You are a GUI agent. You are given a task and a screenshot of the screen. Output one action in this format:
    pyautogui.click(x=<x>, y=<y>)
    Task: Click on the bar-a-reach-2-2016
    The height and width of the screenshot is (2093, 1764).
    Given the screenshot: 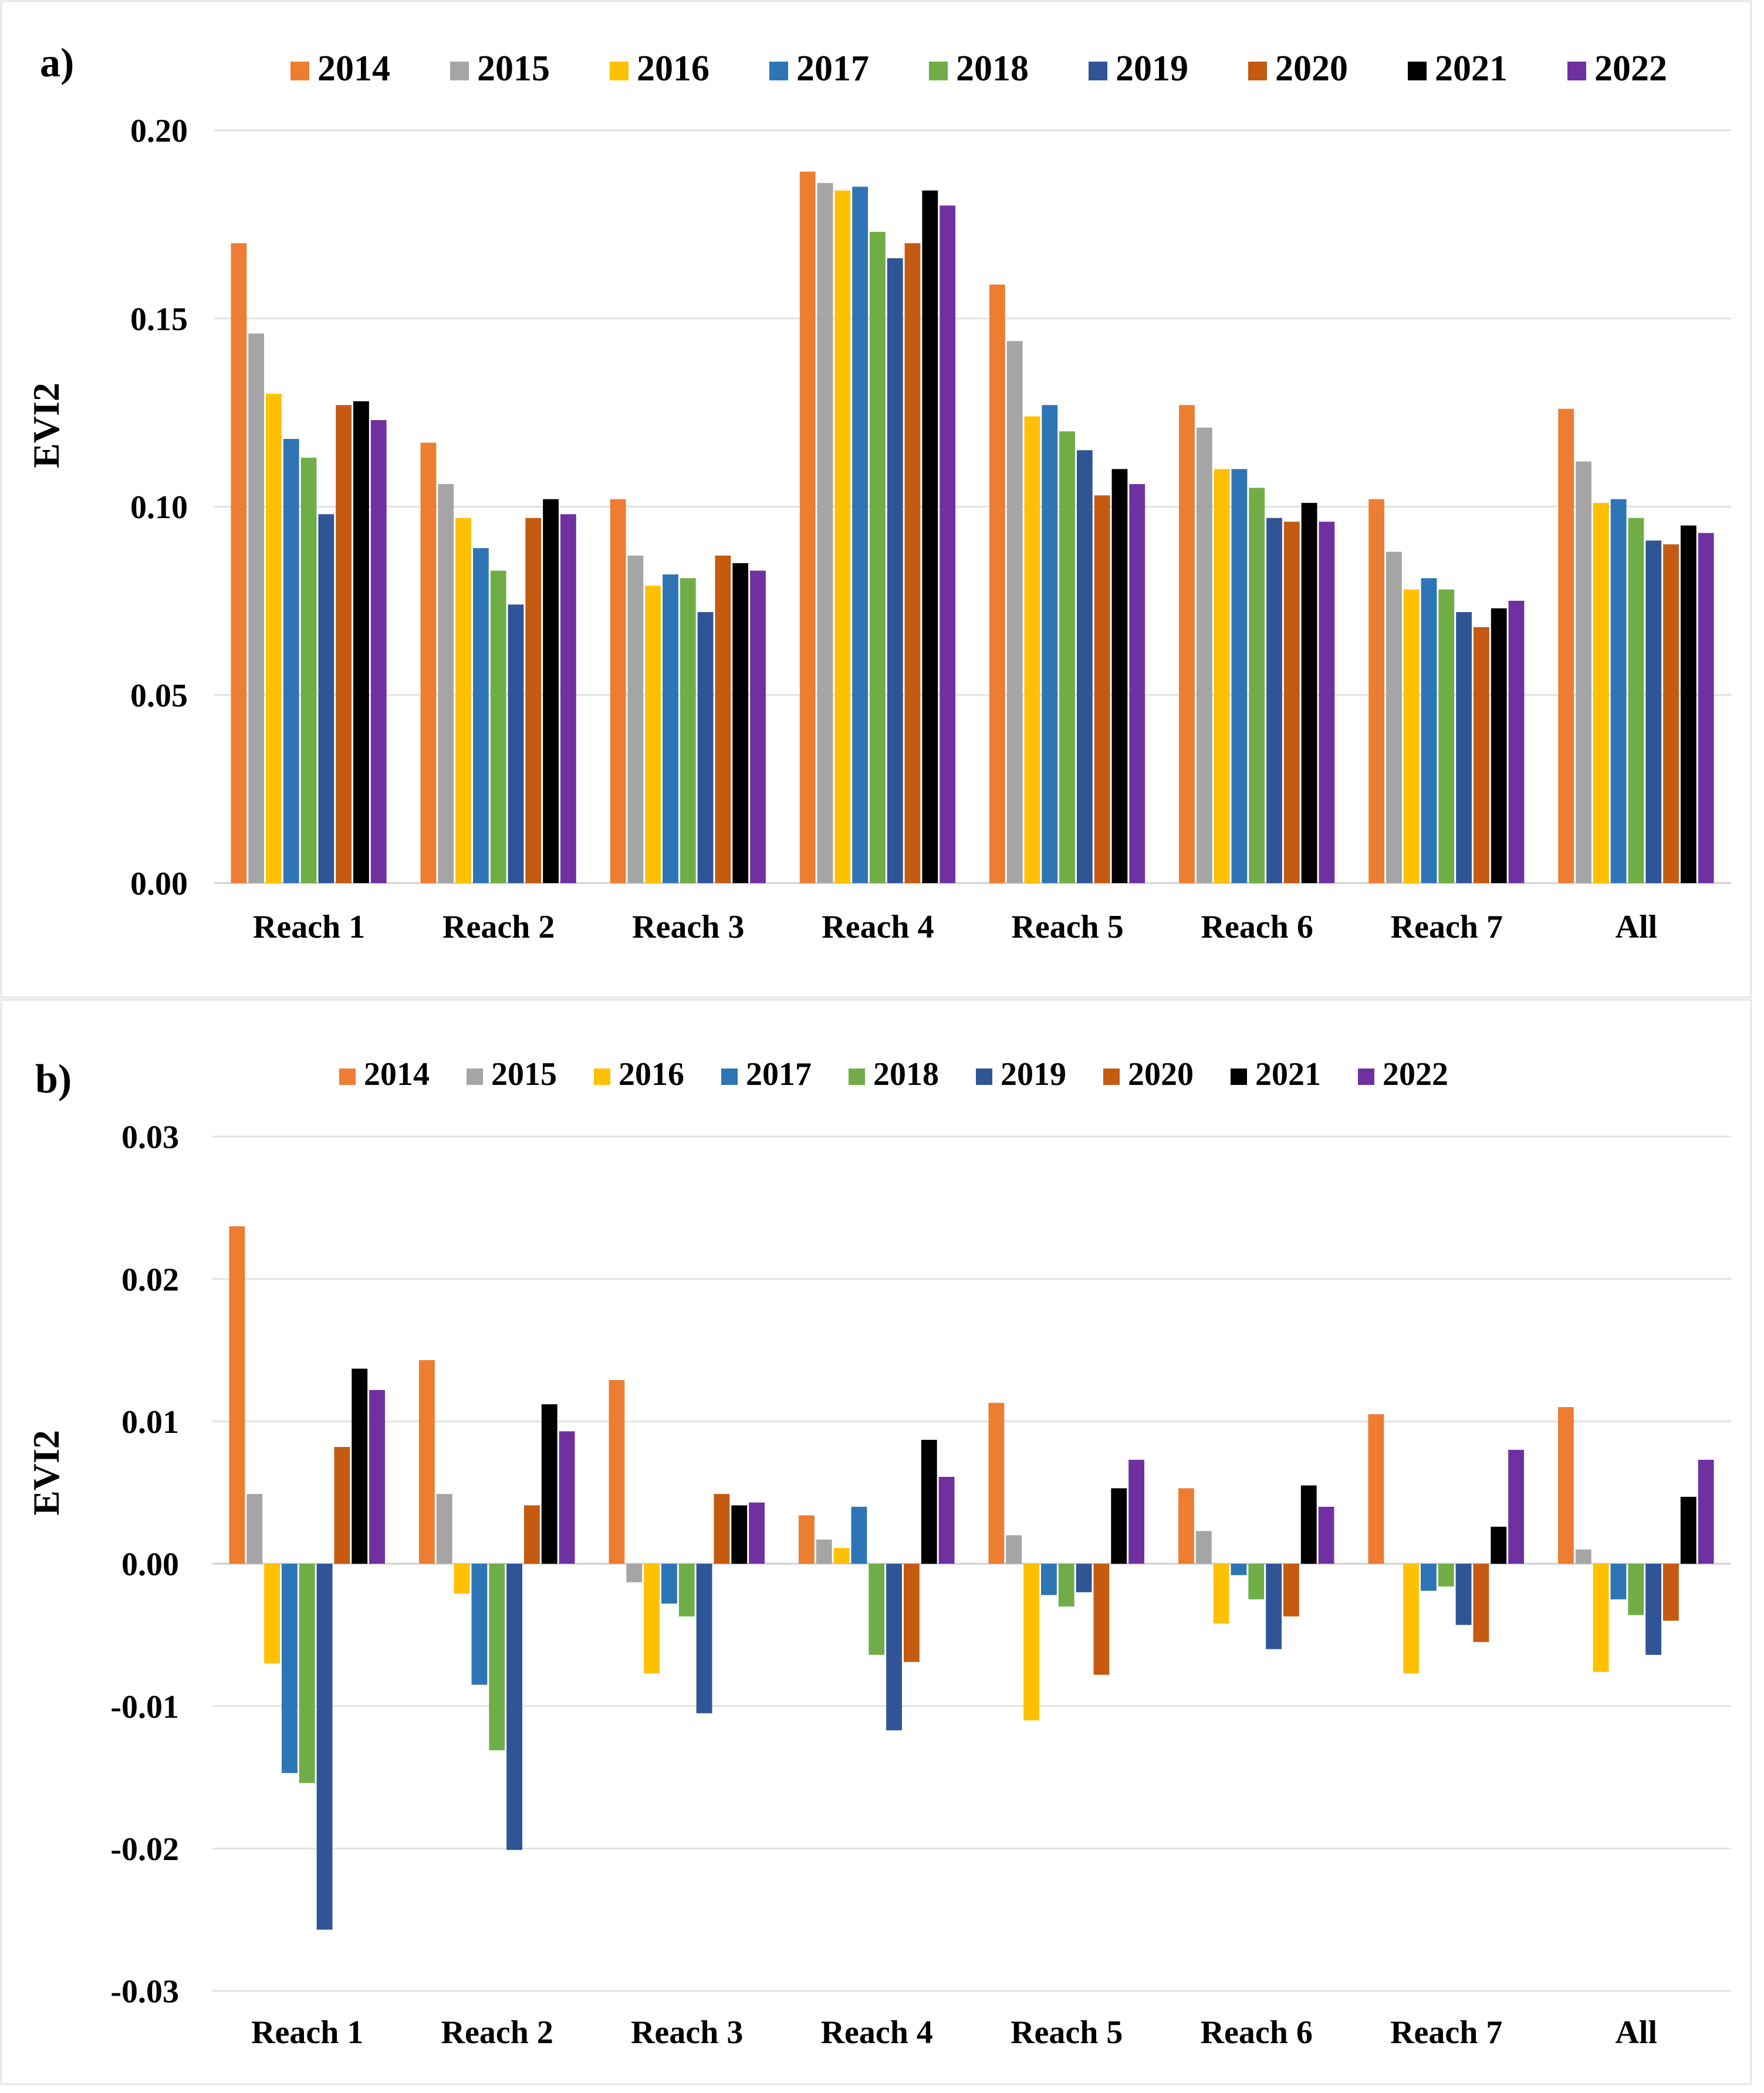 What is the action you would take?
    pyautogui.click(x=463, y=700)
    